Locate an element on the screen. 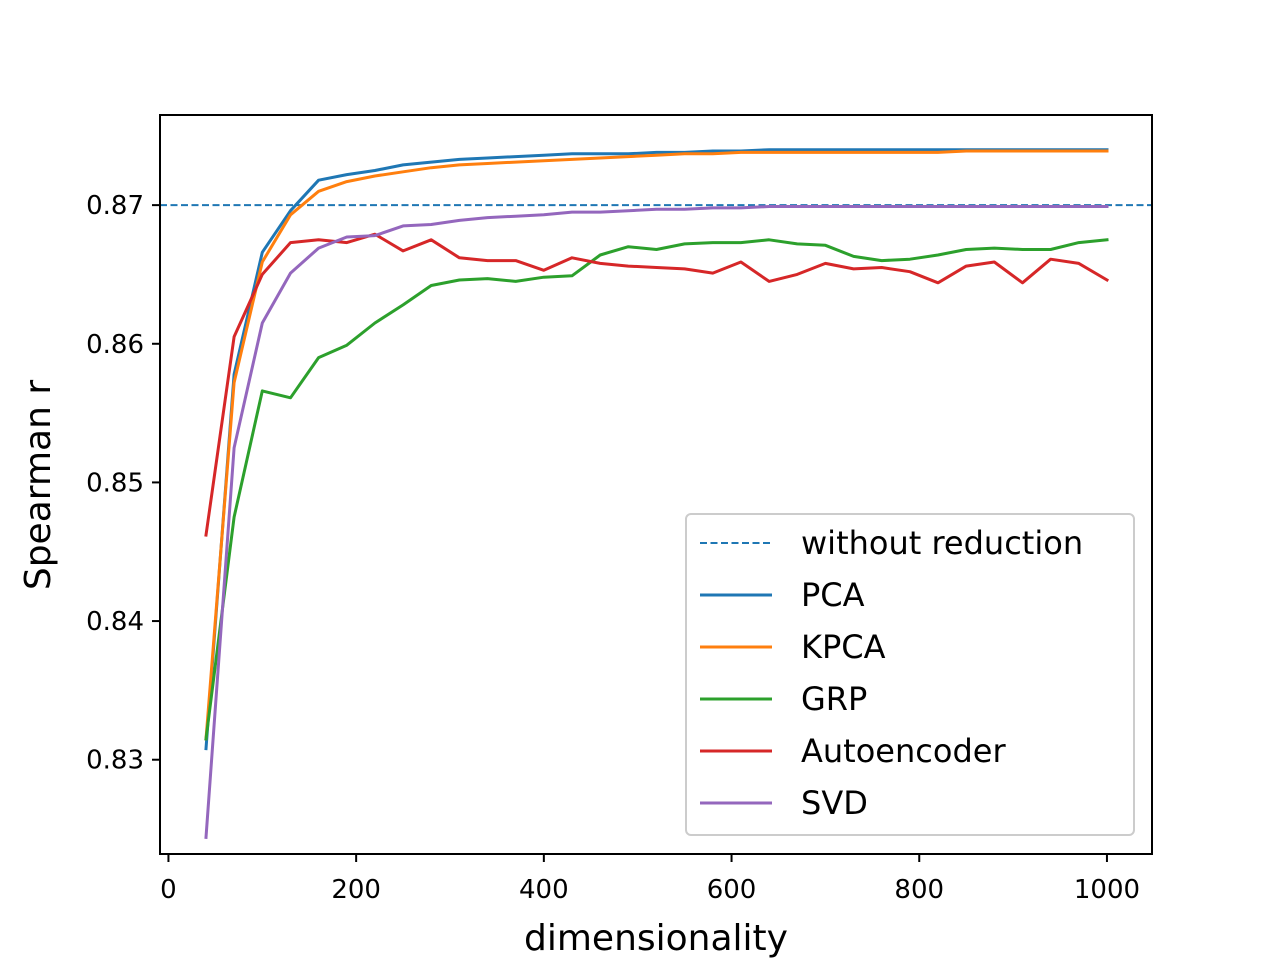 The image size is (1280, 960). x-tick-label: 1000 is located at coordinates (1107, 890).